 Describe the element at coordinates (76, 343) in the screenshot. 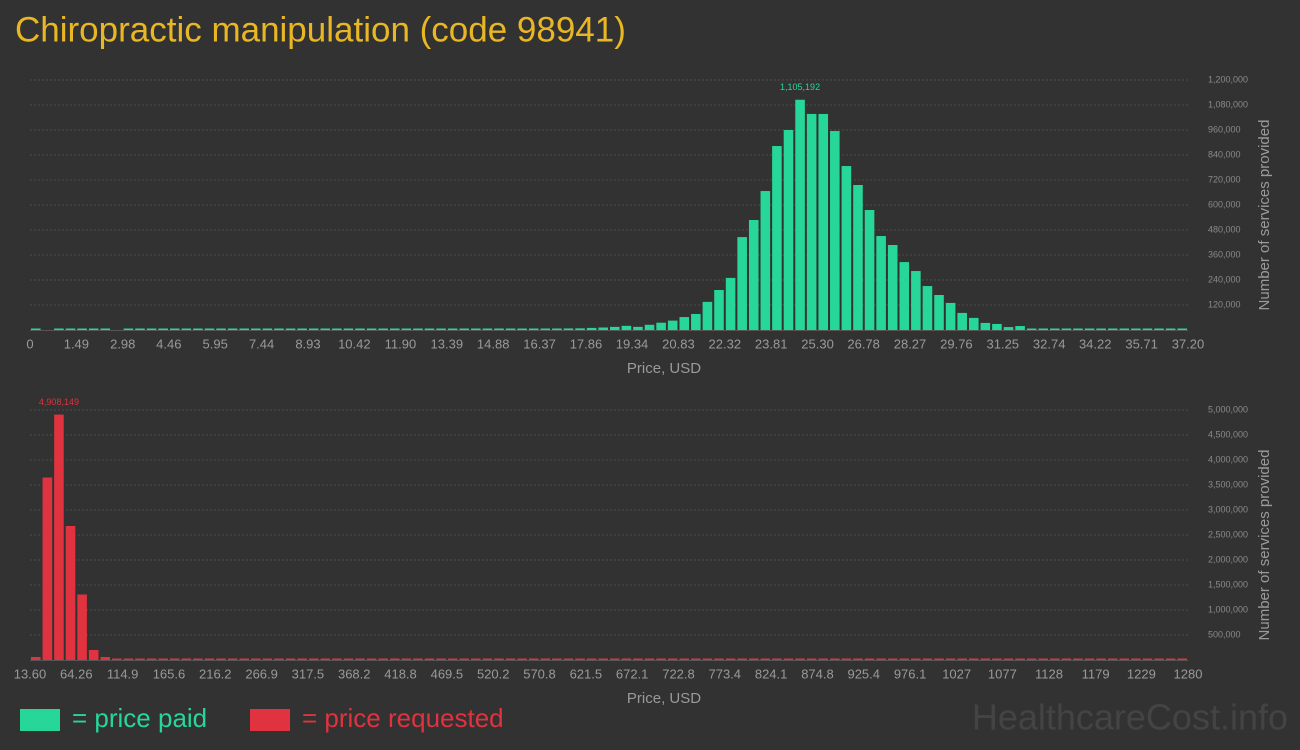

I see `x-tick-label: 1.49` at that location.